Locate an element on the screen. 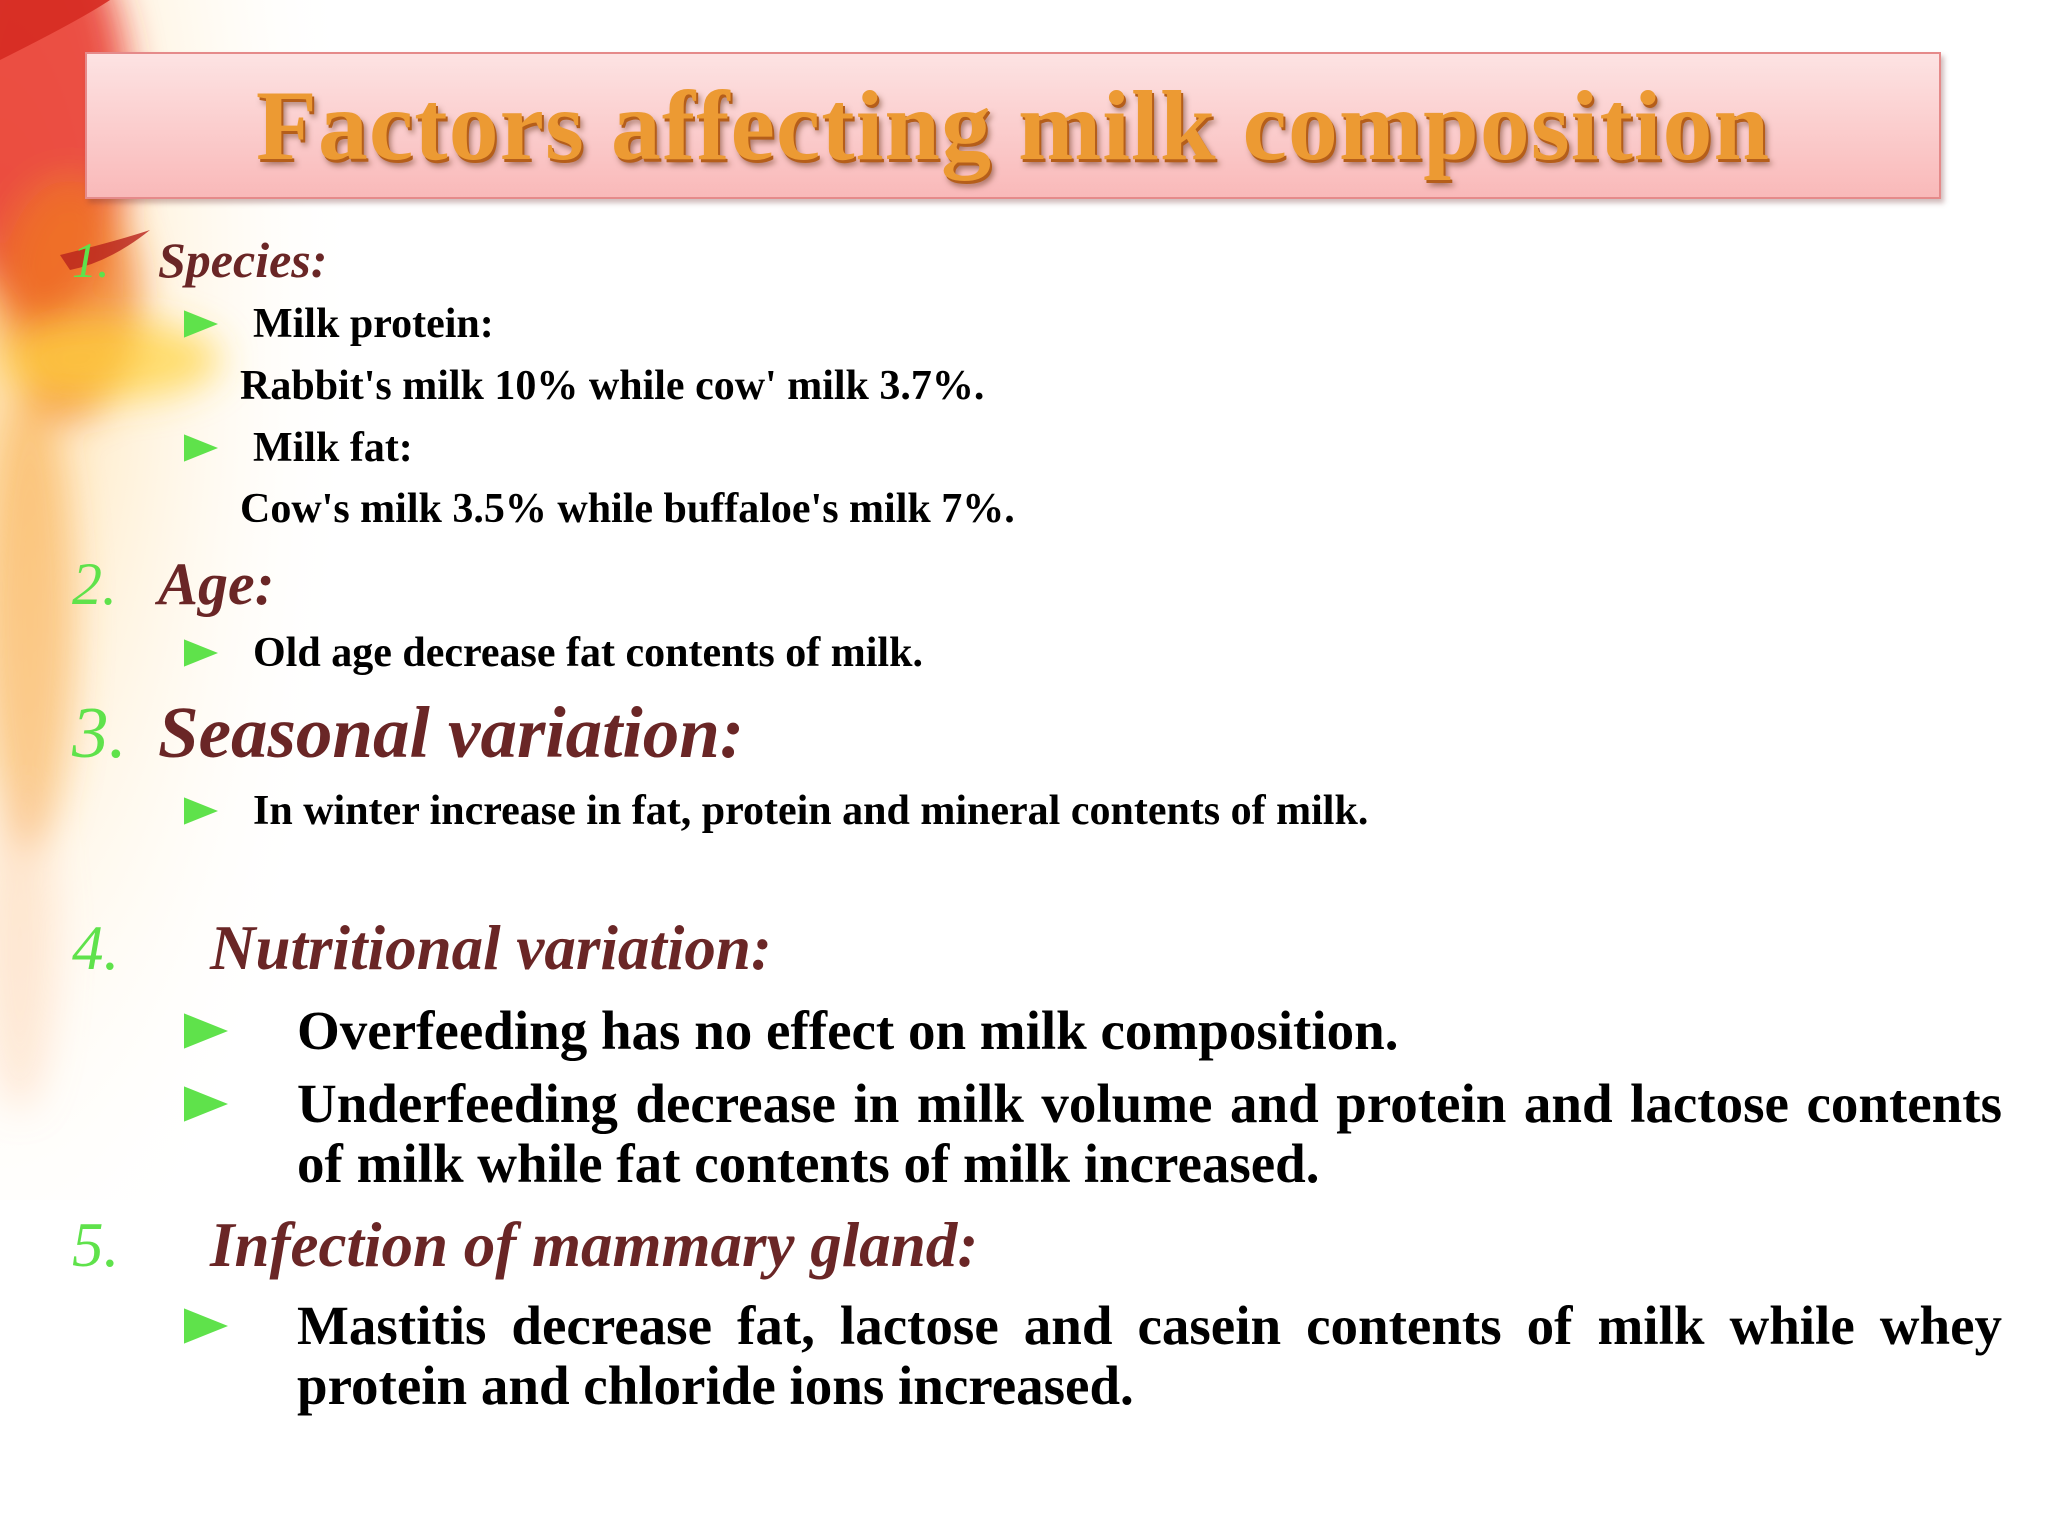  section-number: 2. is located at coordinates (94, 584).